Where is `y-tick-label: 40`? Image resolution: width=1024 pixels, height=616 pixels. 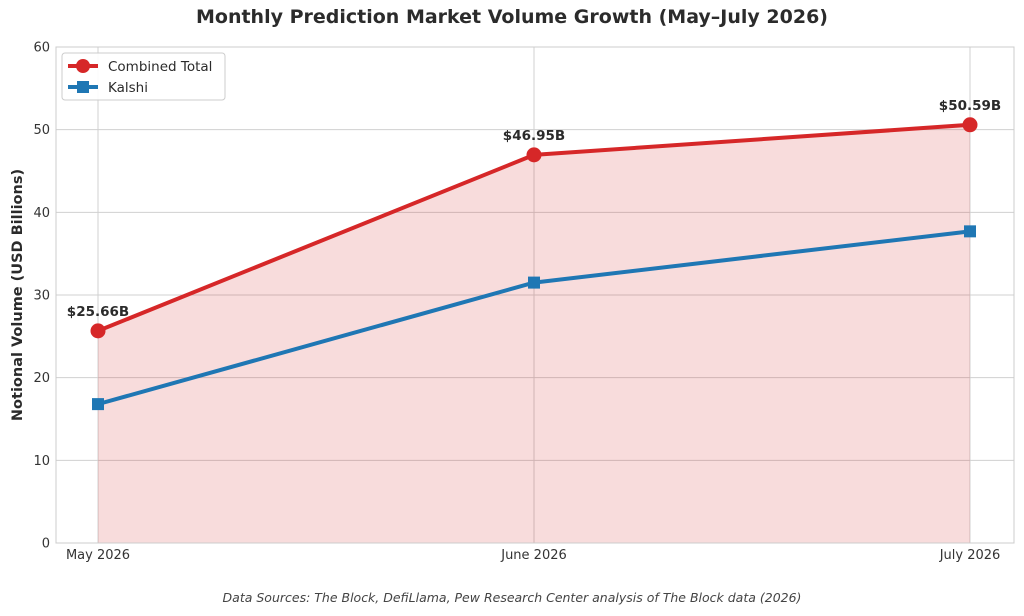 y-tick-label: 40 is located at coordinates (41, 213).